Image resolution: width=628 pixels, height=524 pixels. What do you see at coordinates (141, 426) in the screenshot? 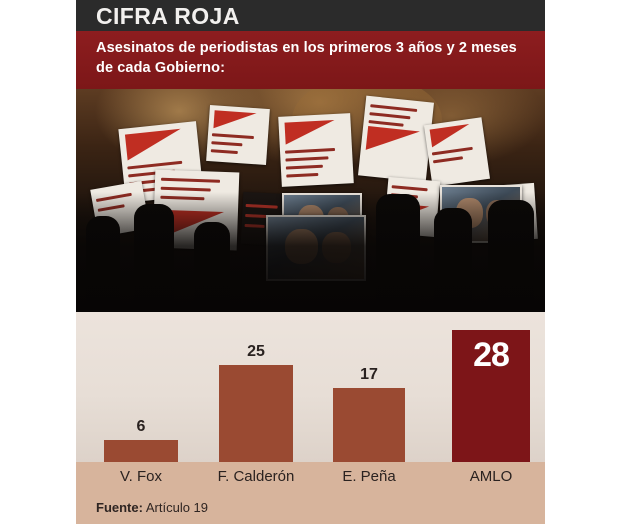
I see `bar-value-label: 6` at bounding box center [141, 426].